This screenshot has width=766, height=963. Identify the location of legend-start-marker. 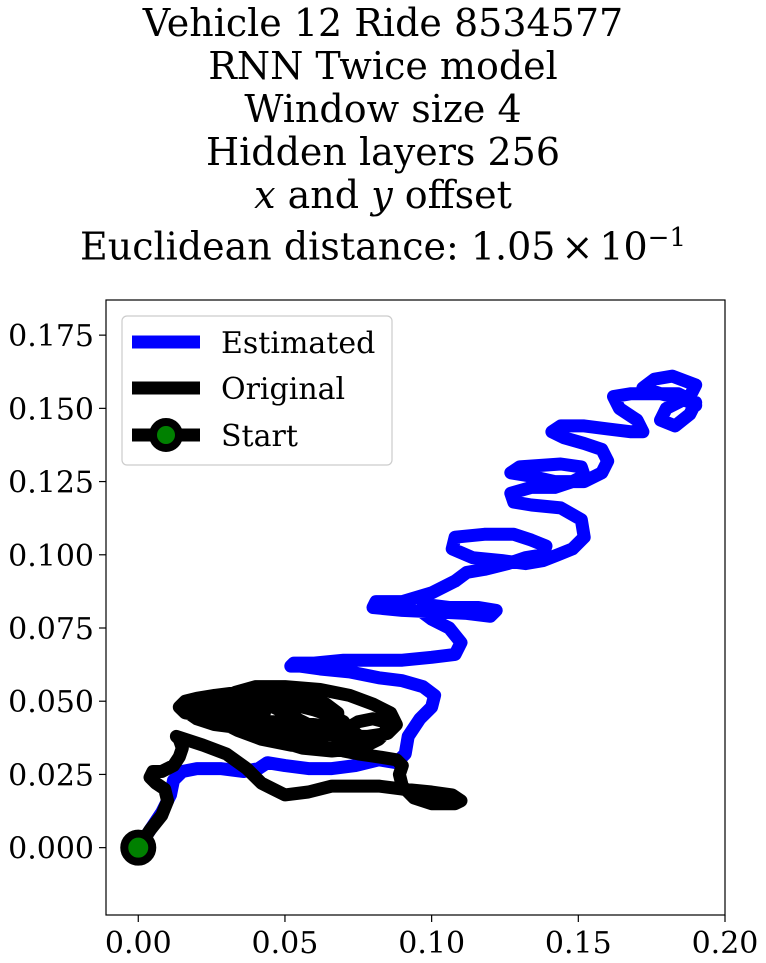
(166, 435).